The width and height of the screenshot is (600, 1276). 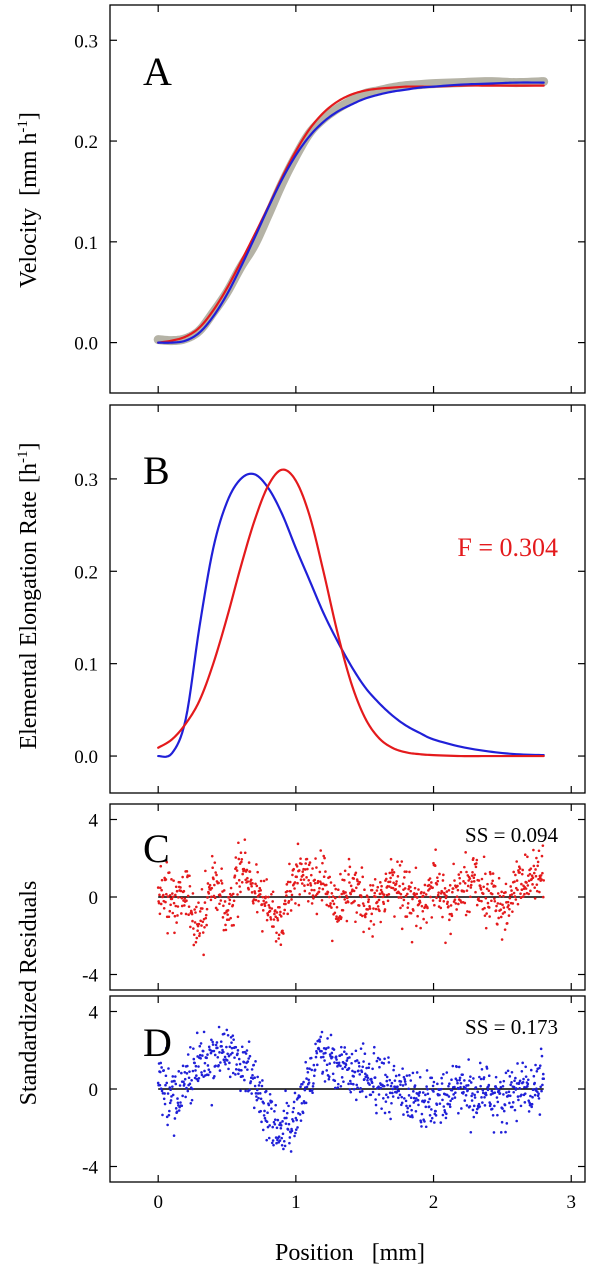 What do you see at coordinates (507, 547) in the screenshot?
I see `panel-b-annotation: F = 0.304` at bounding box center [507, 547].